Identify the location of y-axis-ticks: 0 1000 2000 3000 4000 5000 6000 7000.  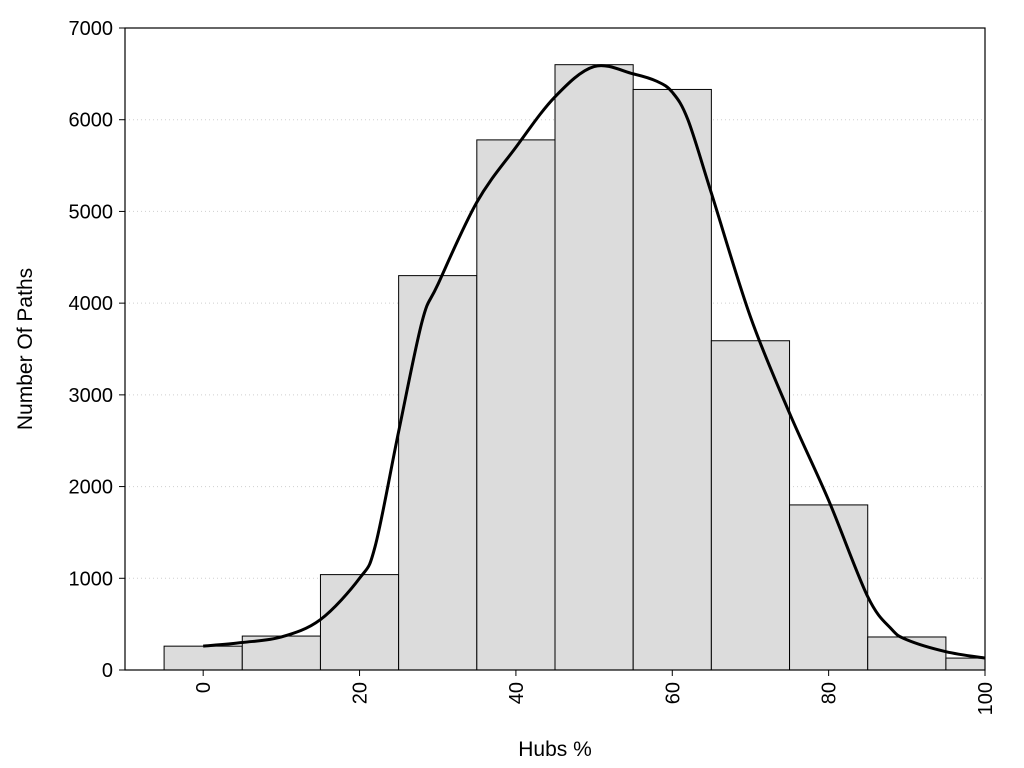
(97, 350).